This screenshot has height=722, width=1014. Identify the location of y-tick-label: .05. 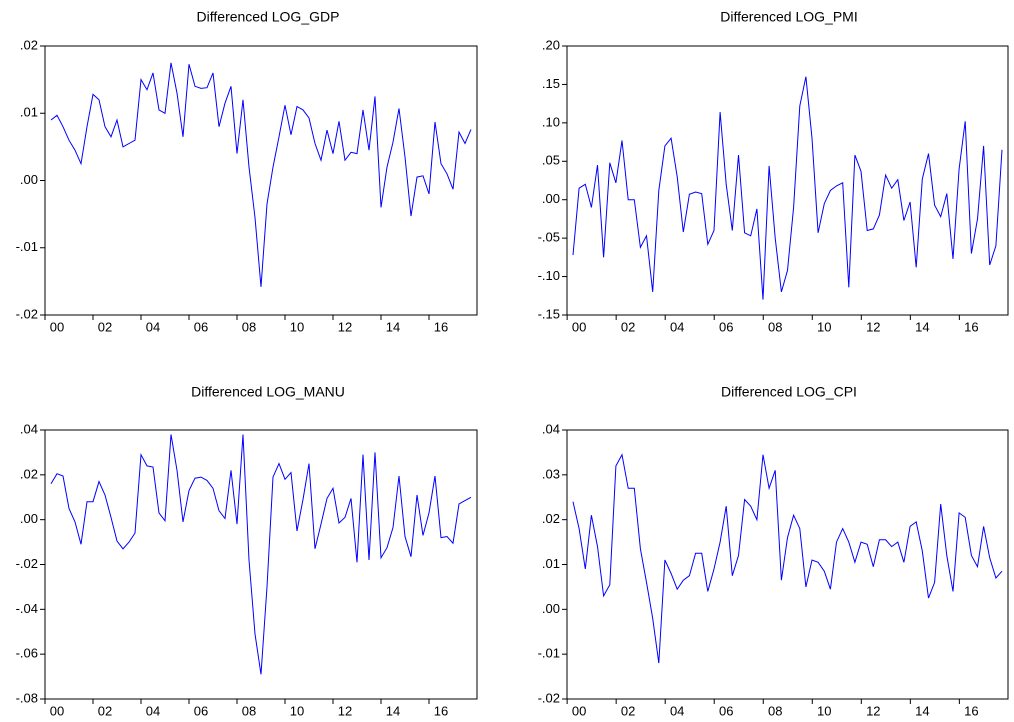
(551, 160).